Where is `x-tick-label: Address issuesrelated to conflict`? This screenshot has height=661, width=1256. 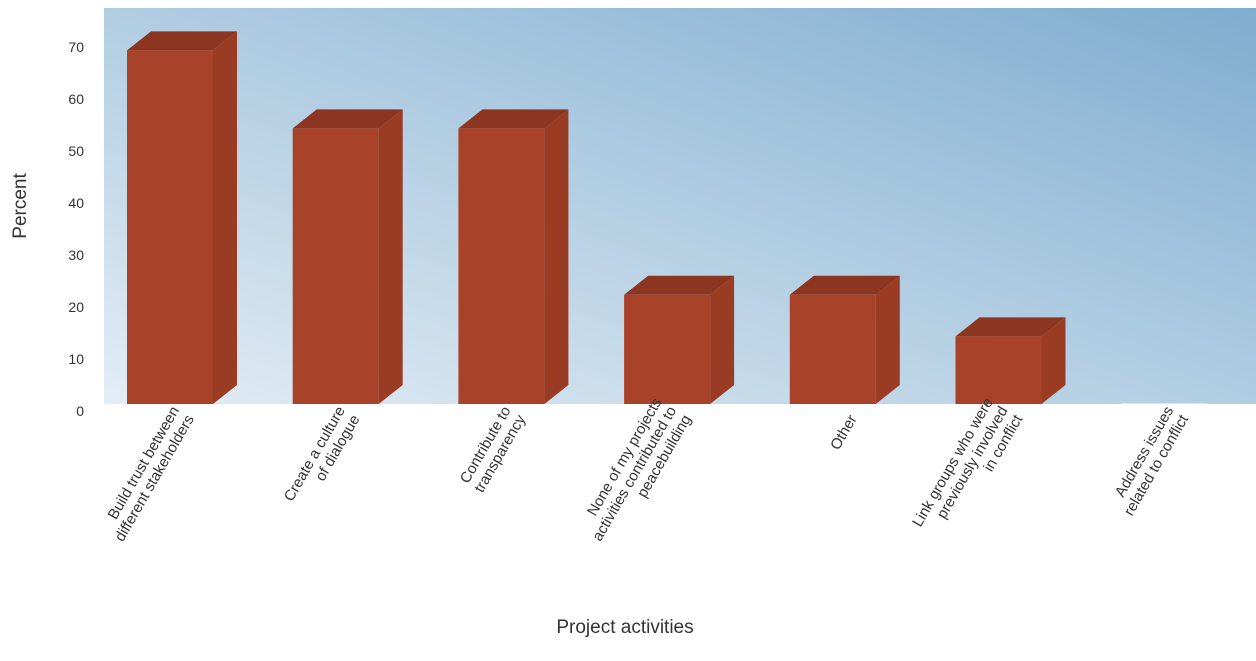 x-tick-label: Address issuesrelated to conflict is located at coordinates (1149, 461).